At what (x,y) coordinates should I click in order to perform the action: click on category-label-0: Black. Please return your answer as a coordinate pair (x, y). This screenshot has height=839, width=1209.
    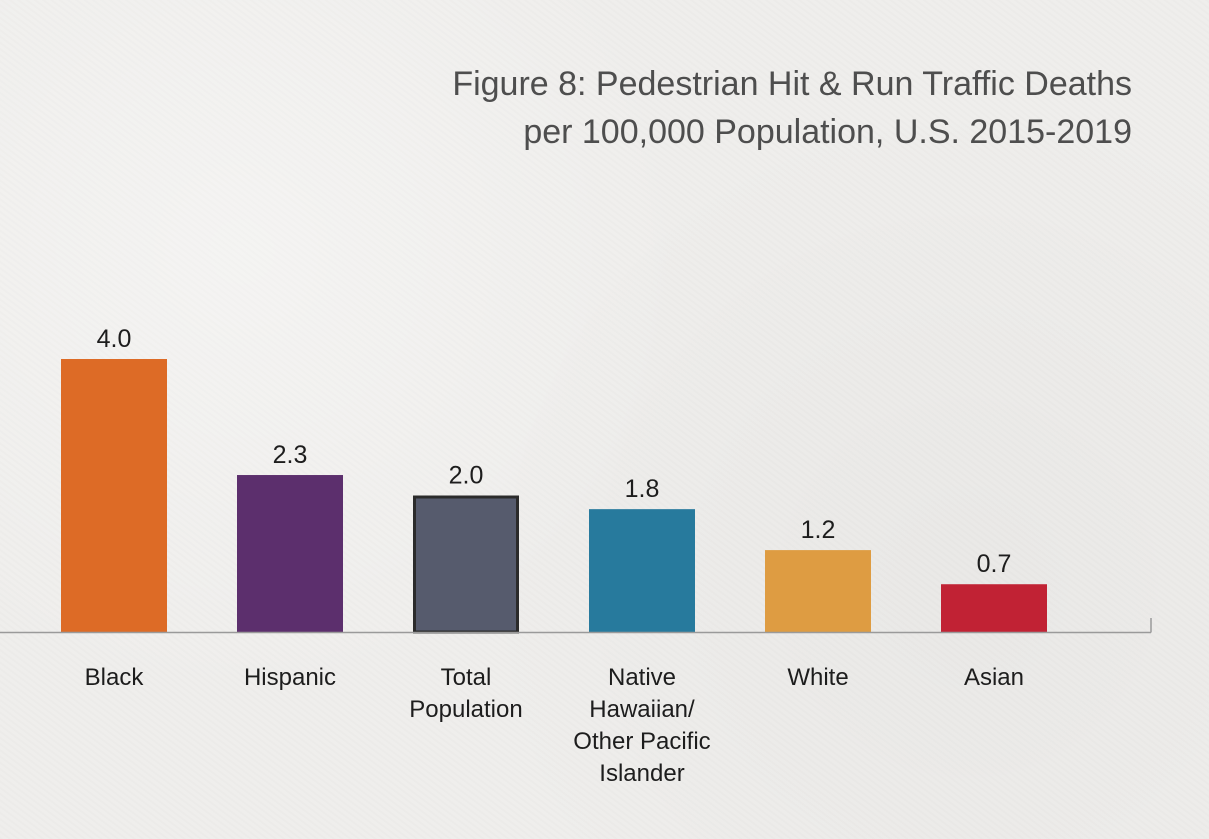
    Looking at the image, I should click on (115, 677).